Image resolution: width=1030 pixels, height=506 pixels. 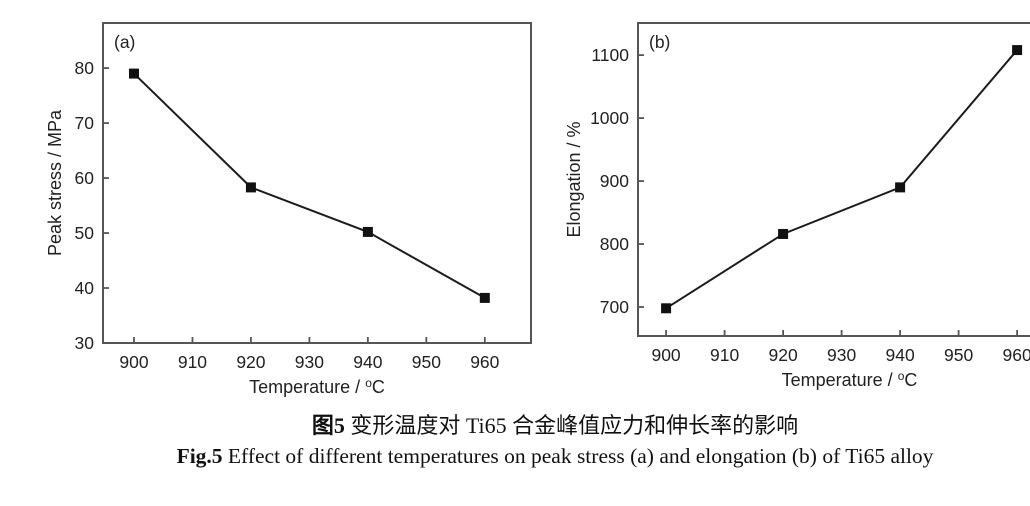 I want to click on y-tick-label: 70, so click(x=85, y=123).